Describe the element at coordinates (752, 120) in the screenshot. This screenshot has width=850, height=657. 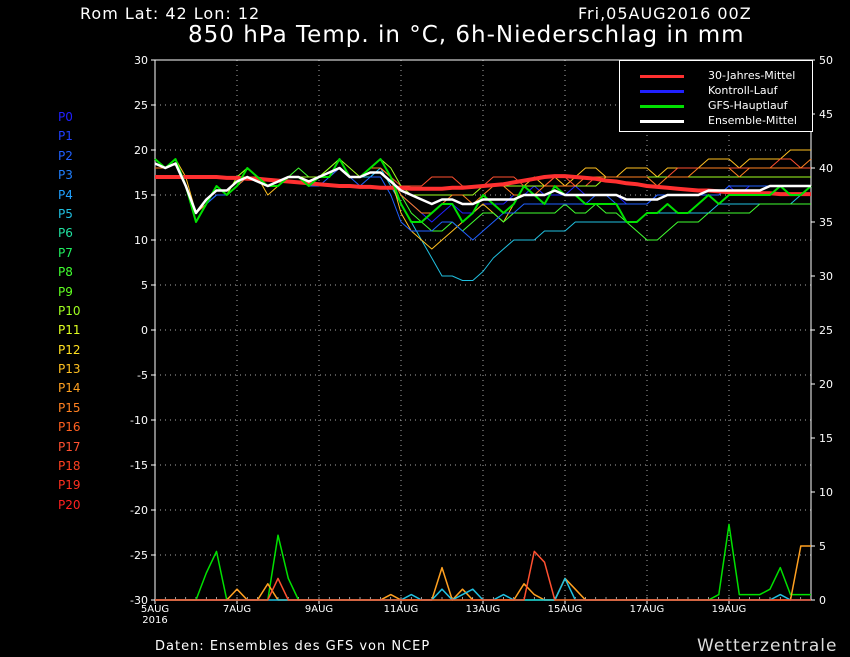
I see `legend-label: Ensemble-Mittel` at that location.